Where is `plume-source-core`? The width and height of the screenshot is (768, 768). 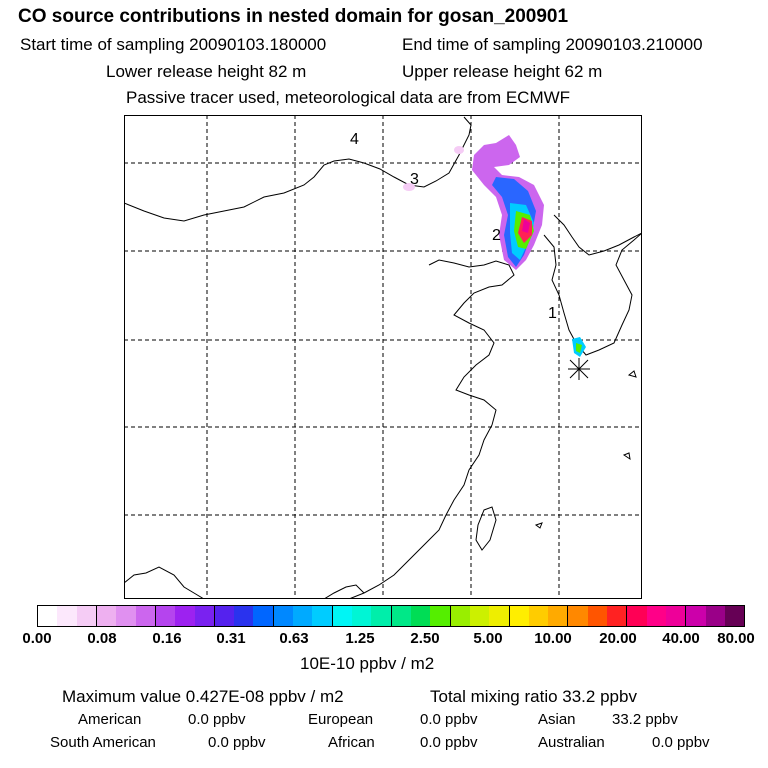 plume-source-core is located at coordinates (579, 348).